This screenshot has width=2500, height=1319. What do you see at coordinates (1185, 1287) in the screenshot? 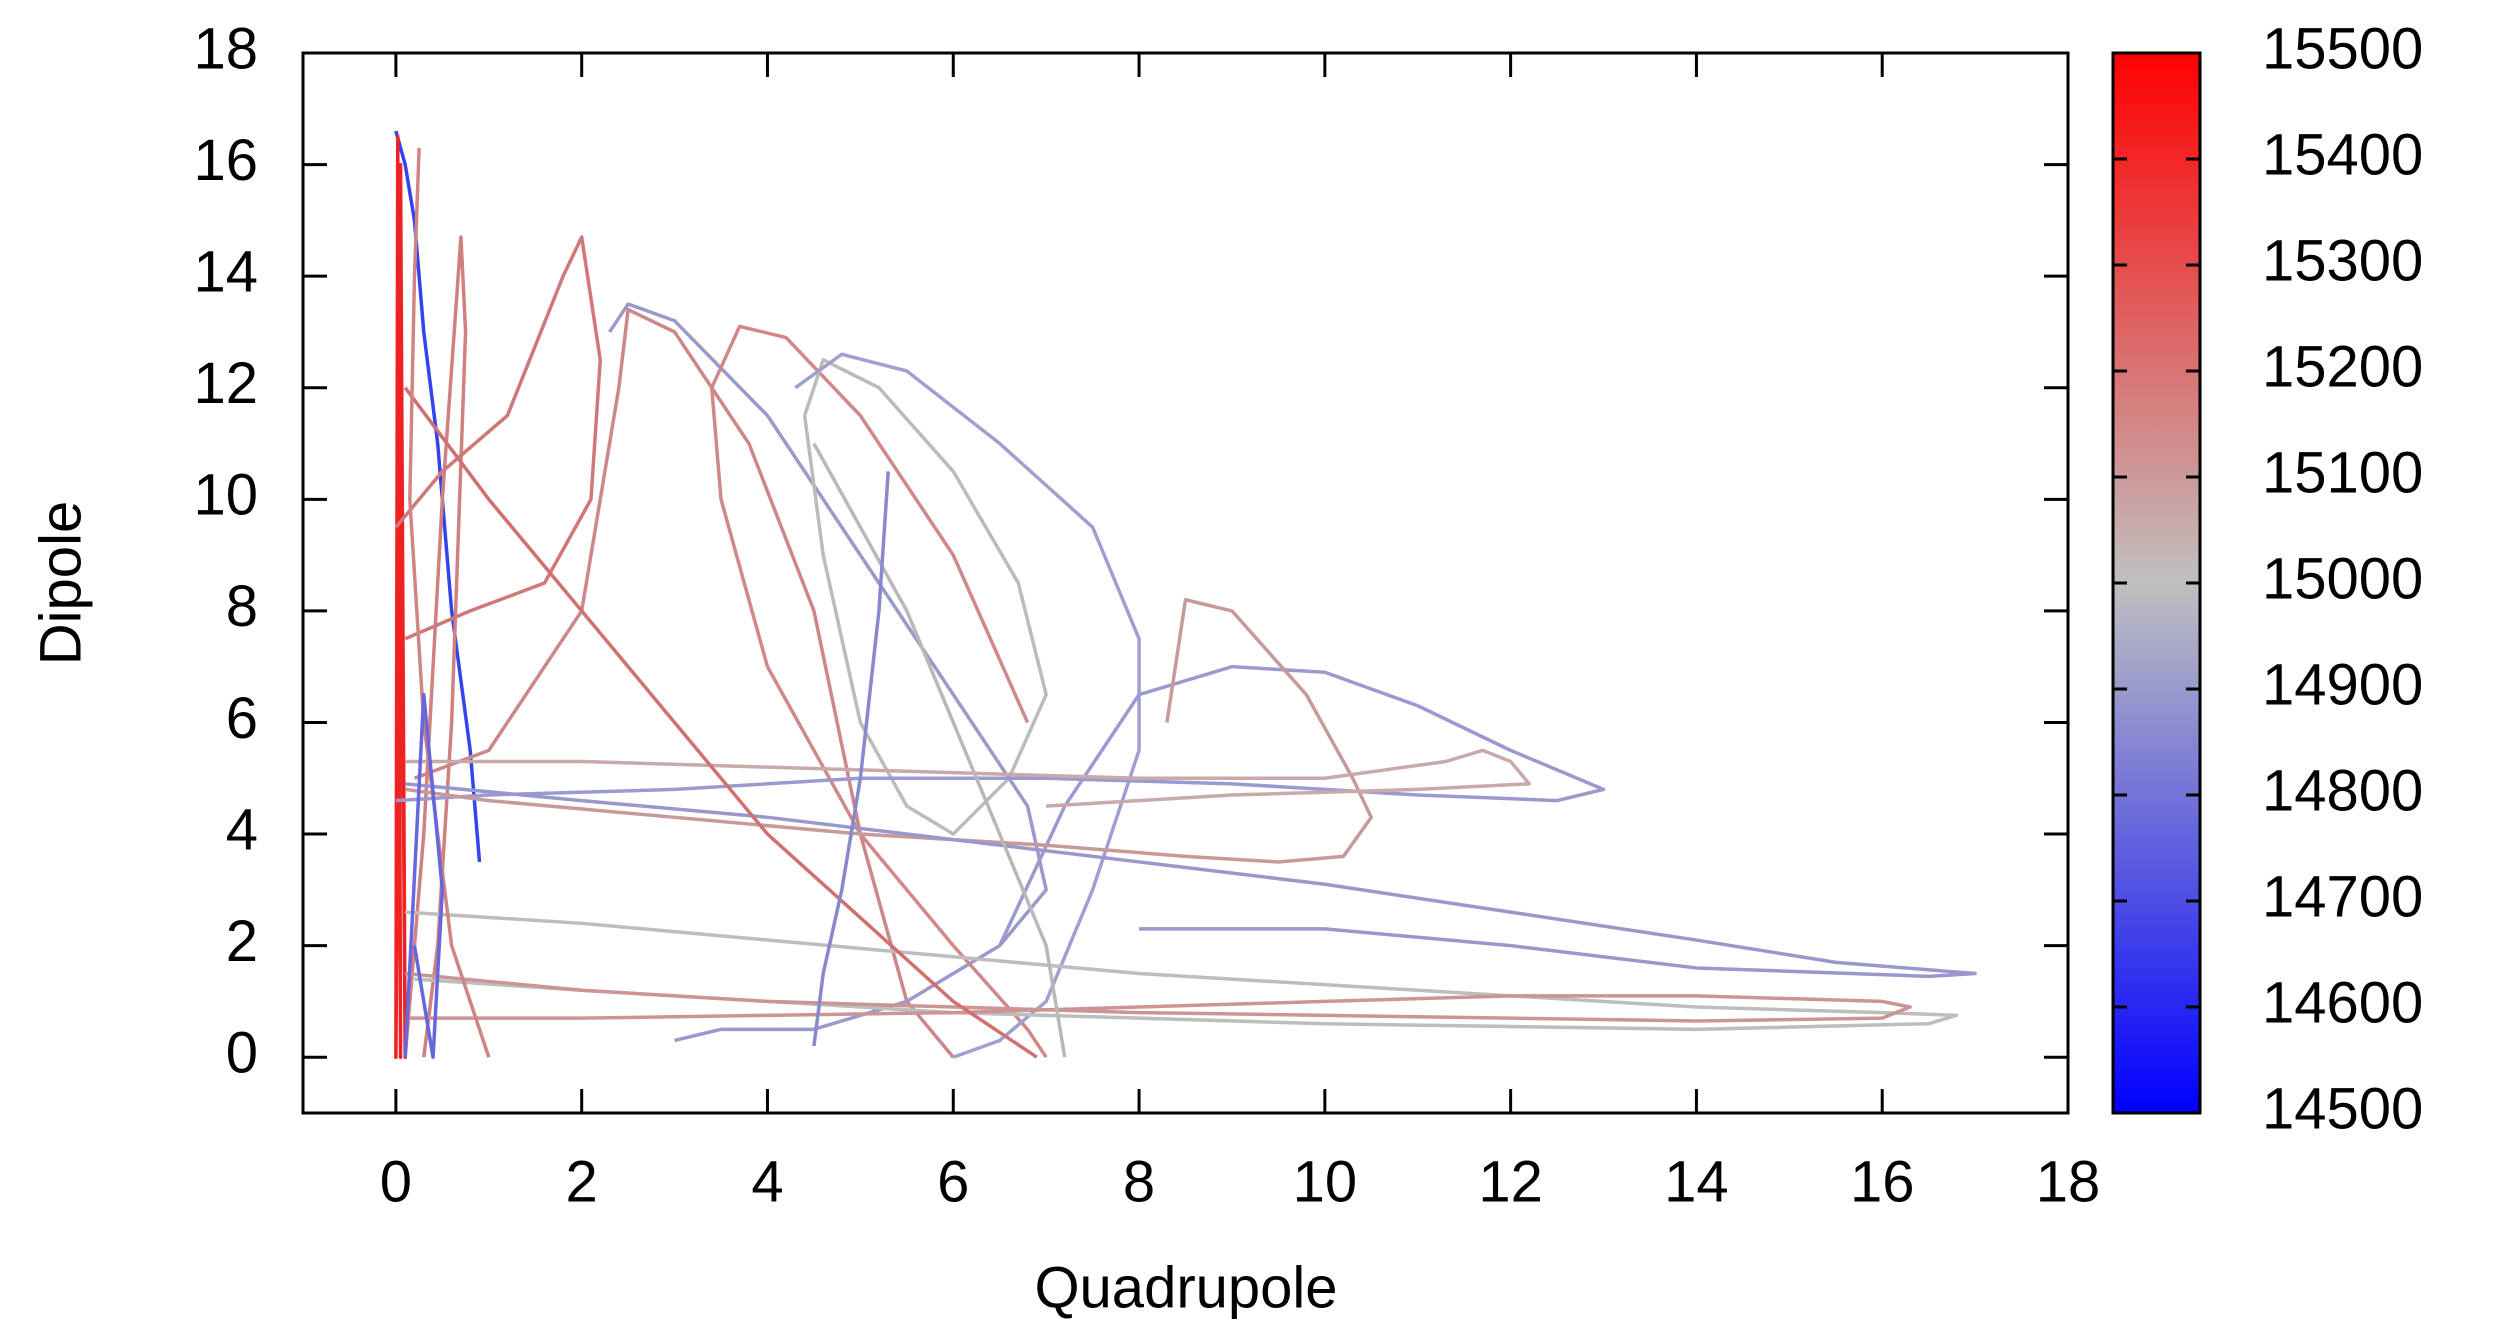
I see `x-axis-label: Quadrupole` at bounding box center [1185, 1287].